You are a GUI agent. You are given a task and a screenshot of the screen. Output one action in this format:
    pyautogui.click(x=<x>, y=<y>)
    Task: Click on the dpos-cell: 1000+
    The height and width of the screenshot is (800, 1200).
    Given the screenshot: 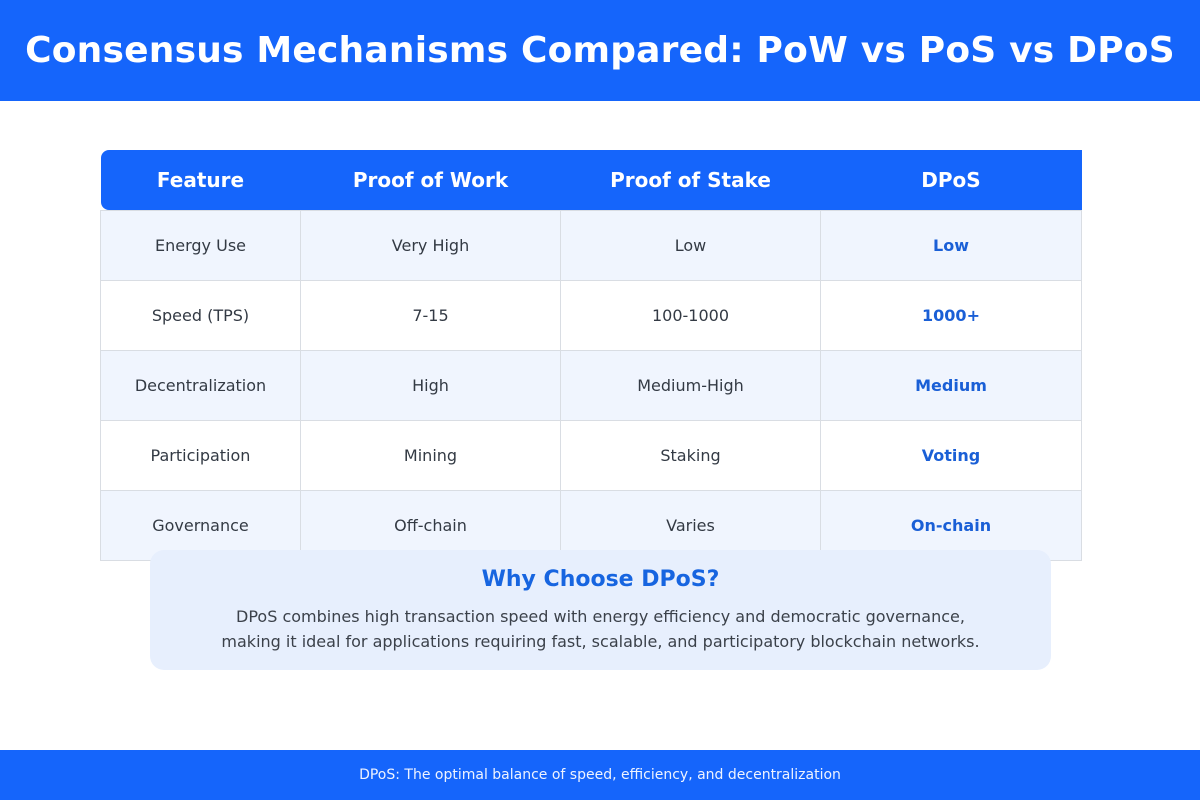 What is the action you would take?
    pyautogui.click(x=951, y=315)
    